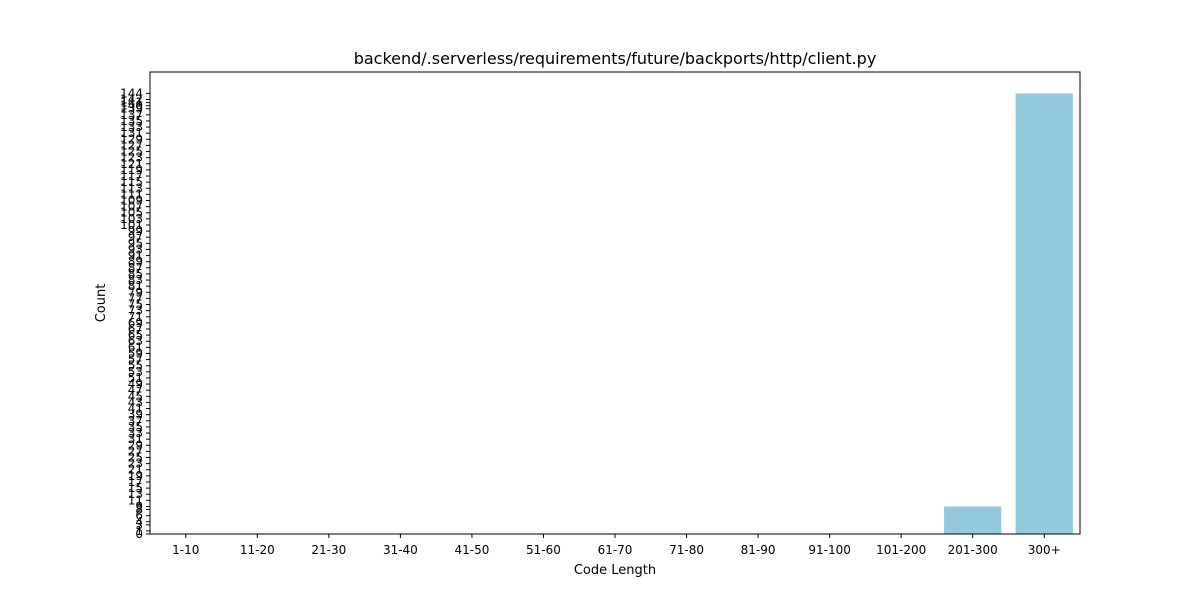 This screenshot has width=1200, height=600. Describe the element at coordinates (135, 311) in the screenshot. I see `y-tick-label: 73` at that location.